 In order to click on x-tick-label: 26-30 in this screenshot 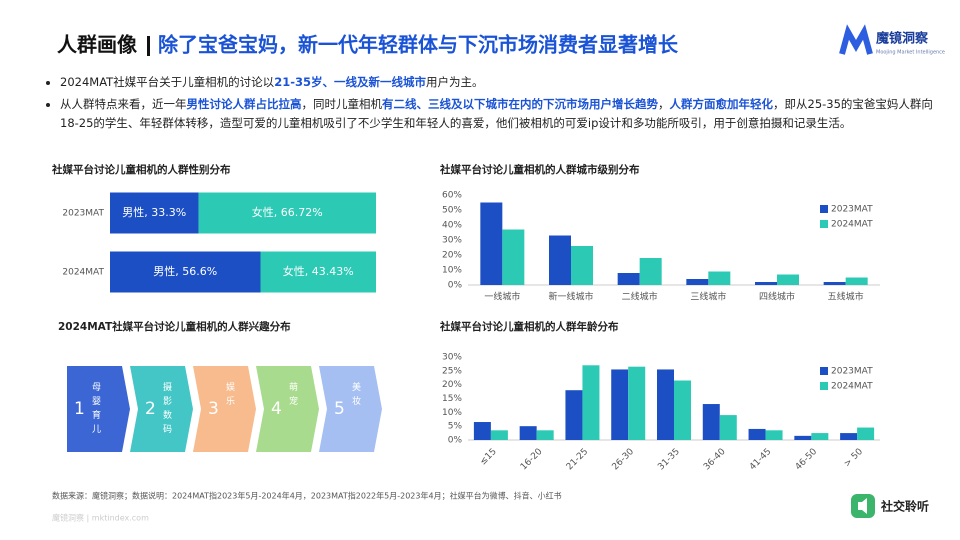, I will do `click(624, 460)`.